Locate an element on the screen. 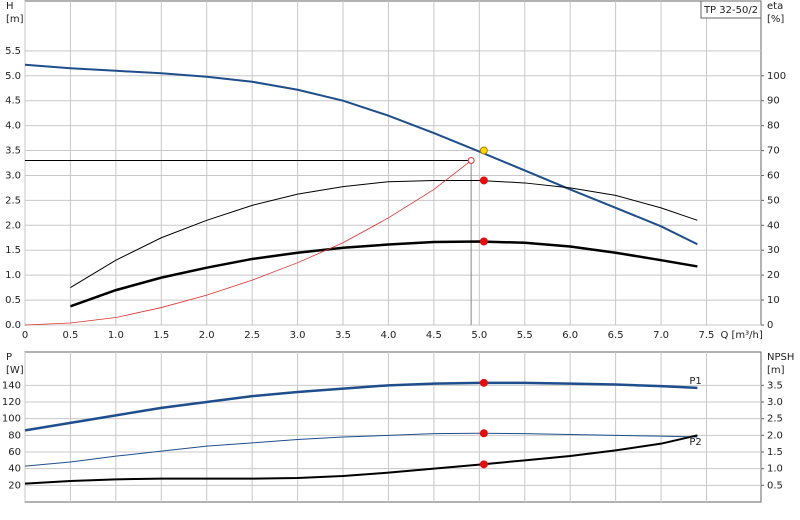 The image size is (800, 520). y-tick-label: 40 is located at coordinates (14, 469).